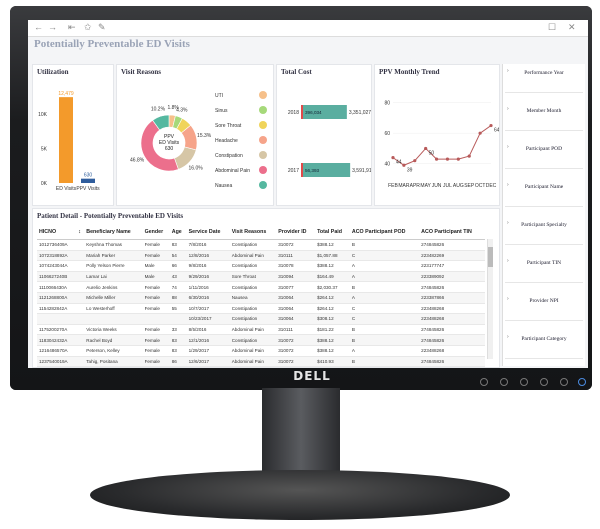  I want to click on column-header: Gender, so click(156, 232).